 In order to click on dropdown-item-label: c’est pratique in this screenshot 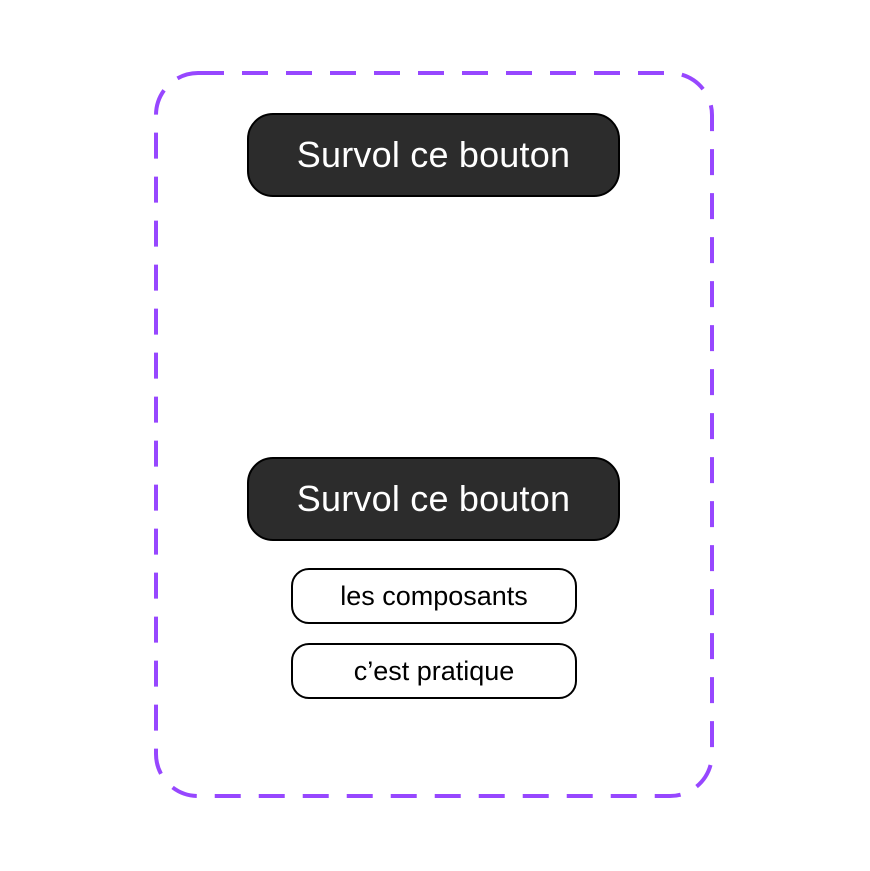, I will do `click(434, 670)`.